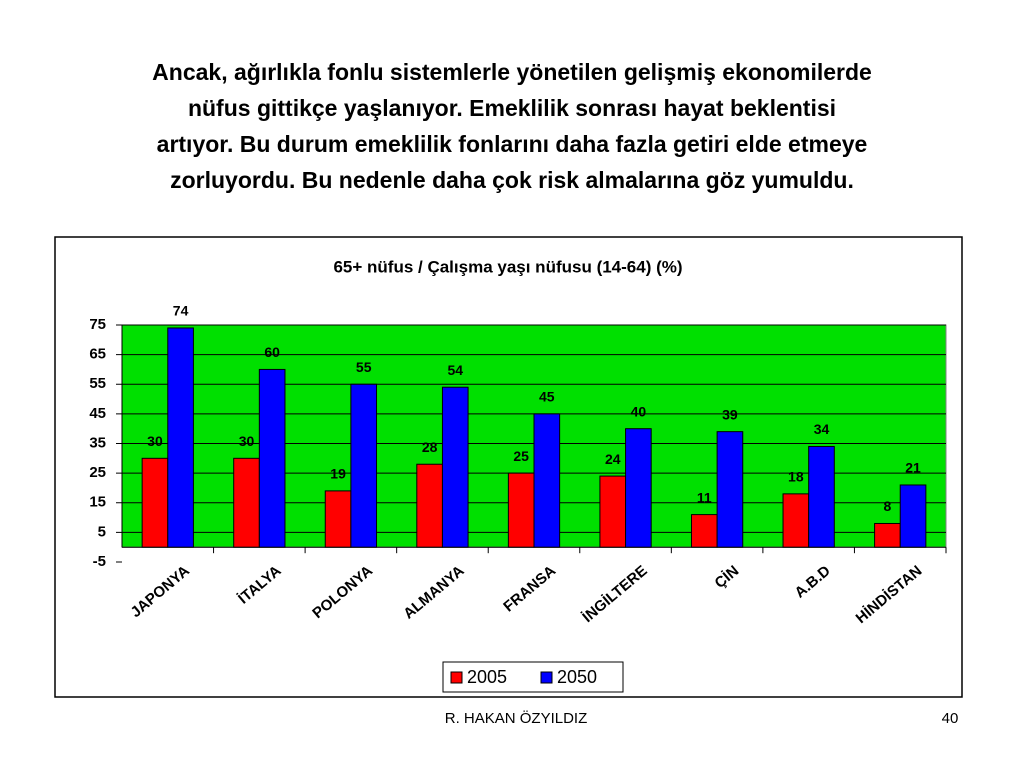 Image resolution: width=1024 pixels, height=773 pixels. I want to click on y-tick-label: -5, so click(99, 561).